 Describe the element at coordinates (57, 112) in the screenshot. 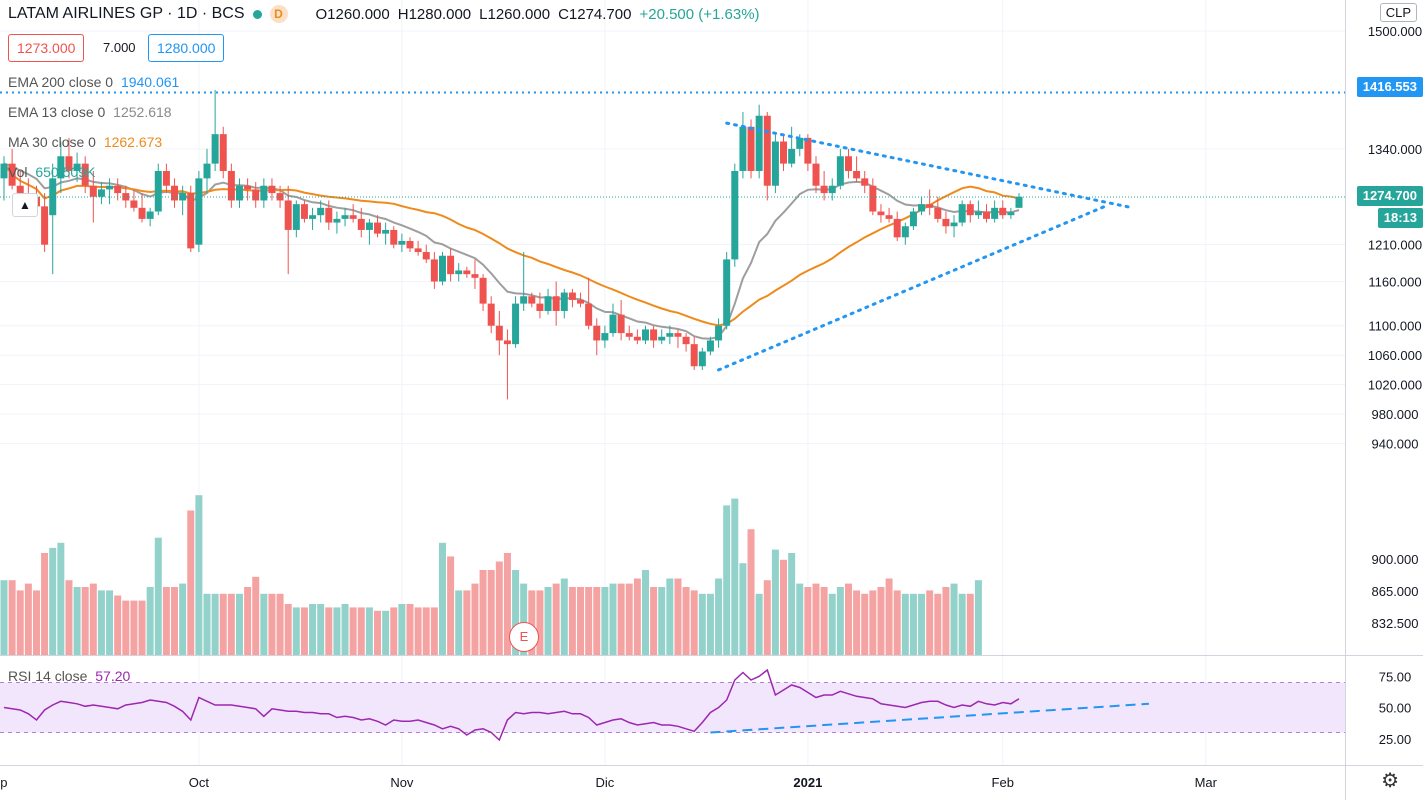

I see `ema13-label: EMA 13 close 0` at that location.